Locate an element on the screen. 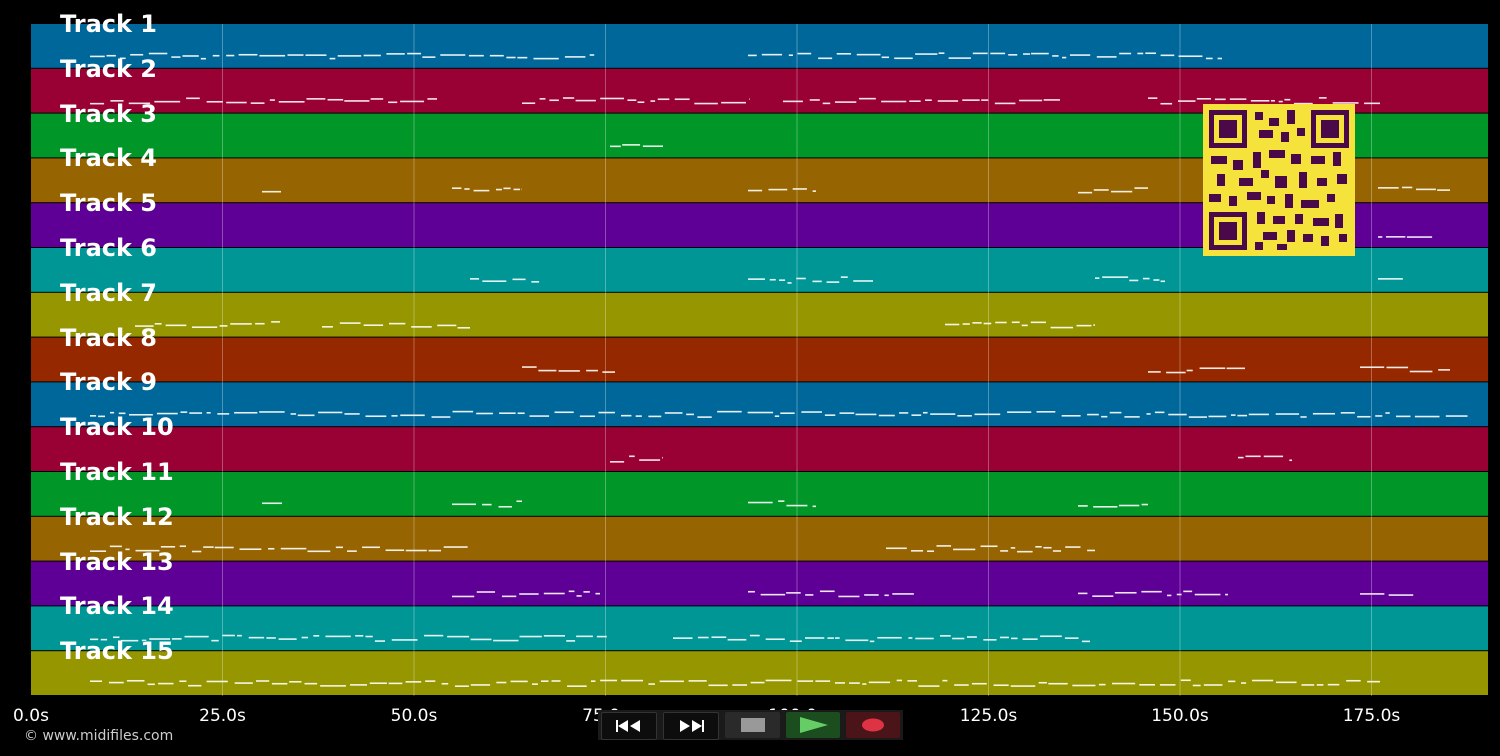 The height and width of the screenshot is (756, 1500). transport-bar is located at coordinates (750, 725).